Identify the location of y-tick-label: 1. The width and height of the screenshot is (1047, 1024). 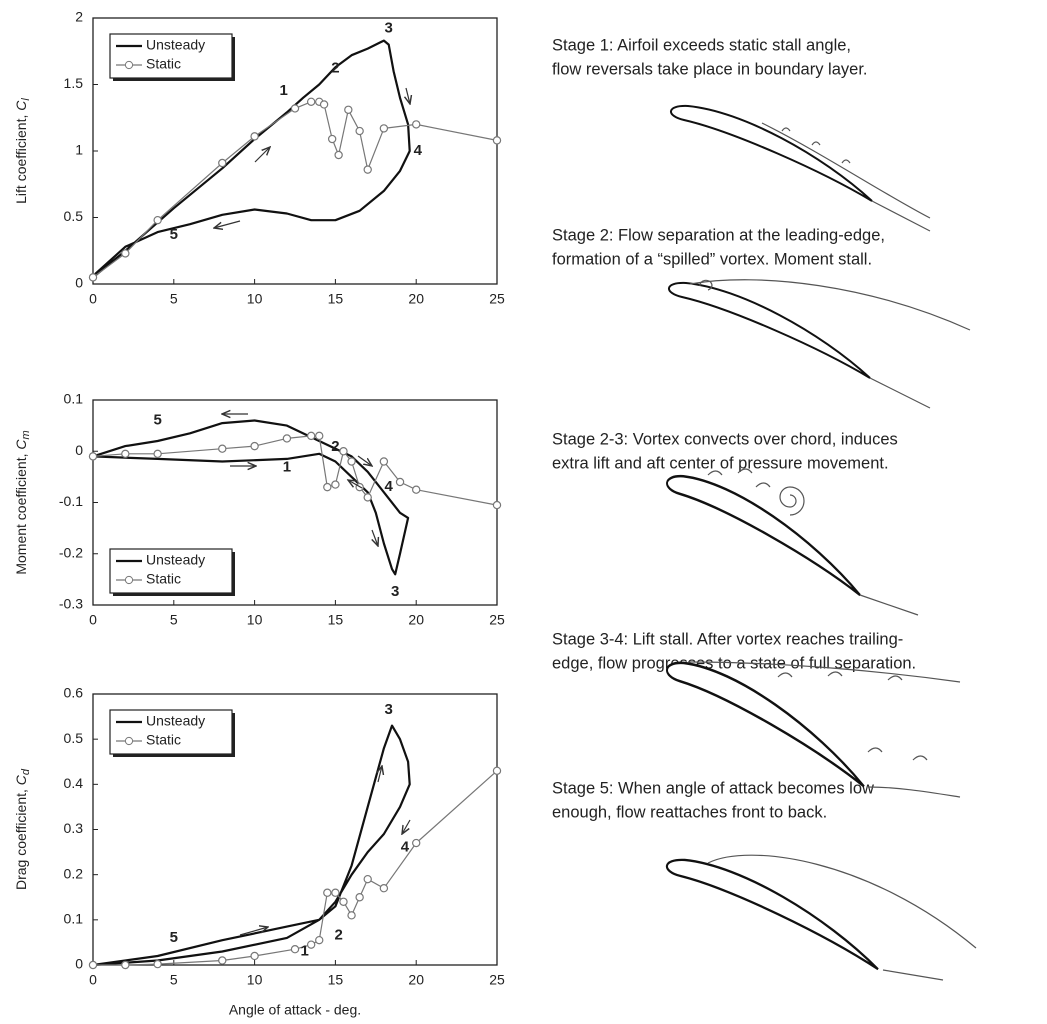
(79, 150).